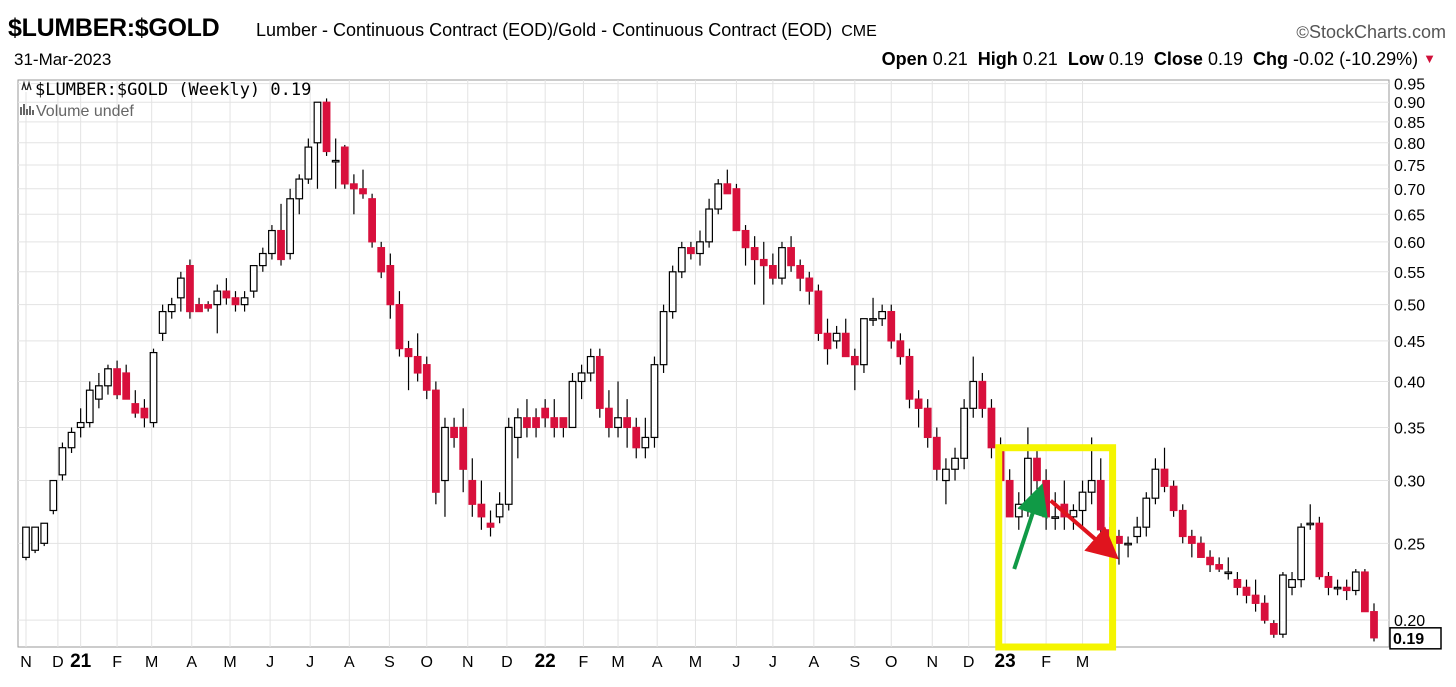 The image size is (1456, 687). Describe the element at coordinates (859, 31) in the screenshot. I see `exchange-label: CME` at that location.